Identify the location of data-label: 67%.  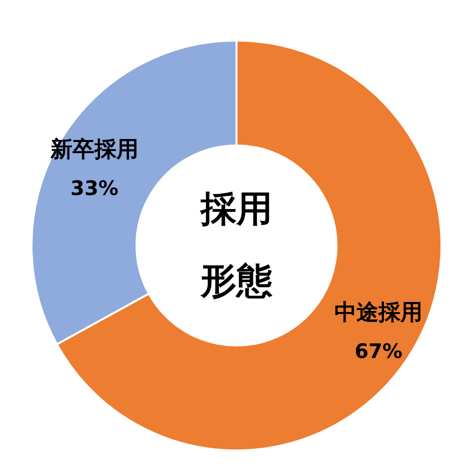
(378, 350).